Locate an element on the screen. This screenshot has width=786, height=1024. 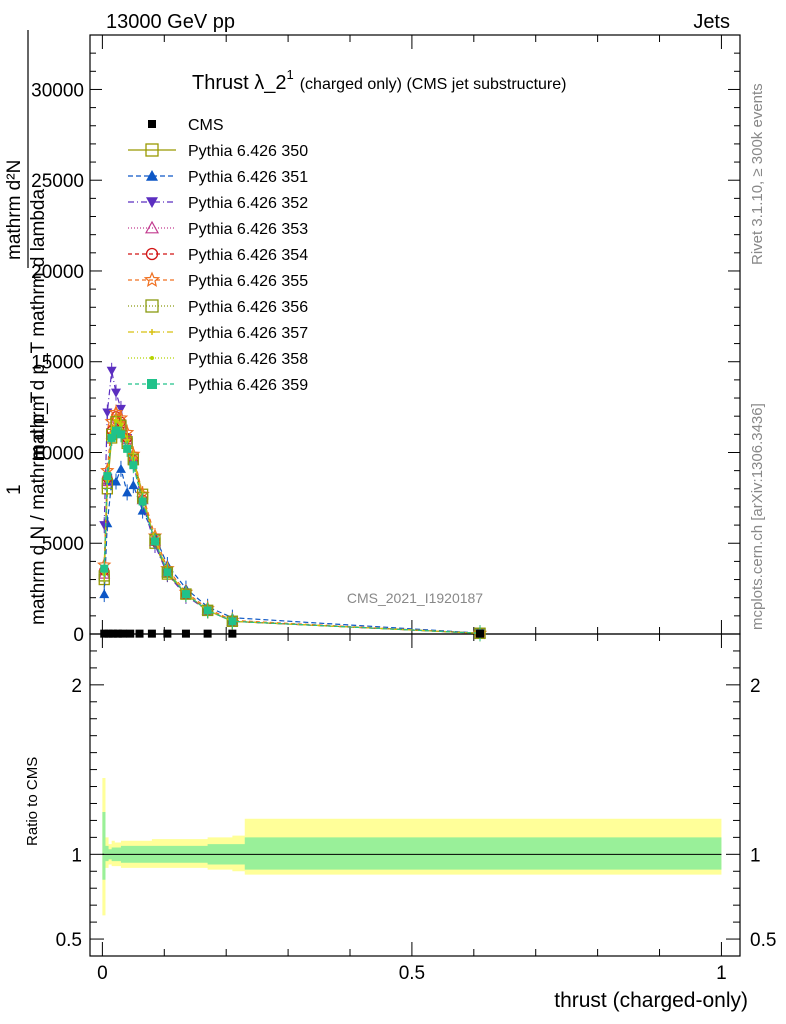
legend-entry-6: Pythia 6.426 356 is located at coordinates (218, 307).